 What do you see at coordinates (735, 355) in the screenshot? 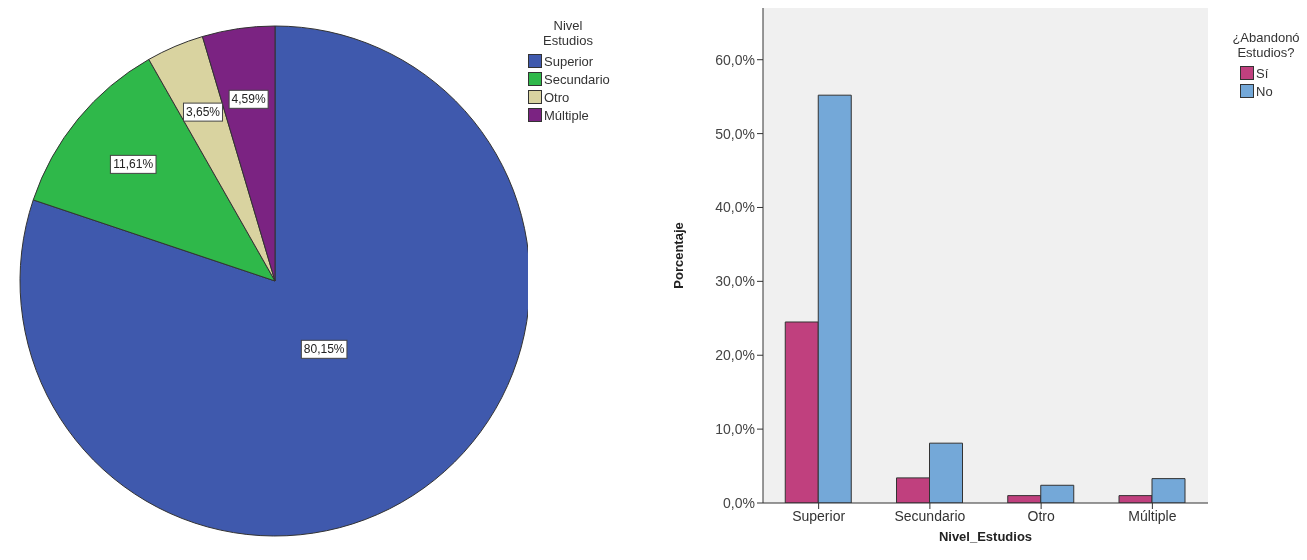
I see `y-tick-label: 20,0%` at bounding box center [735, 355].